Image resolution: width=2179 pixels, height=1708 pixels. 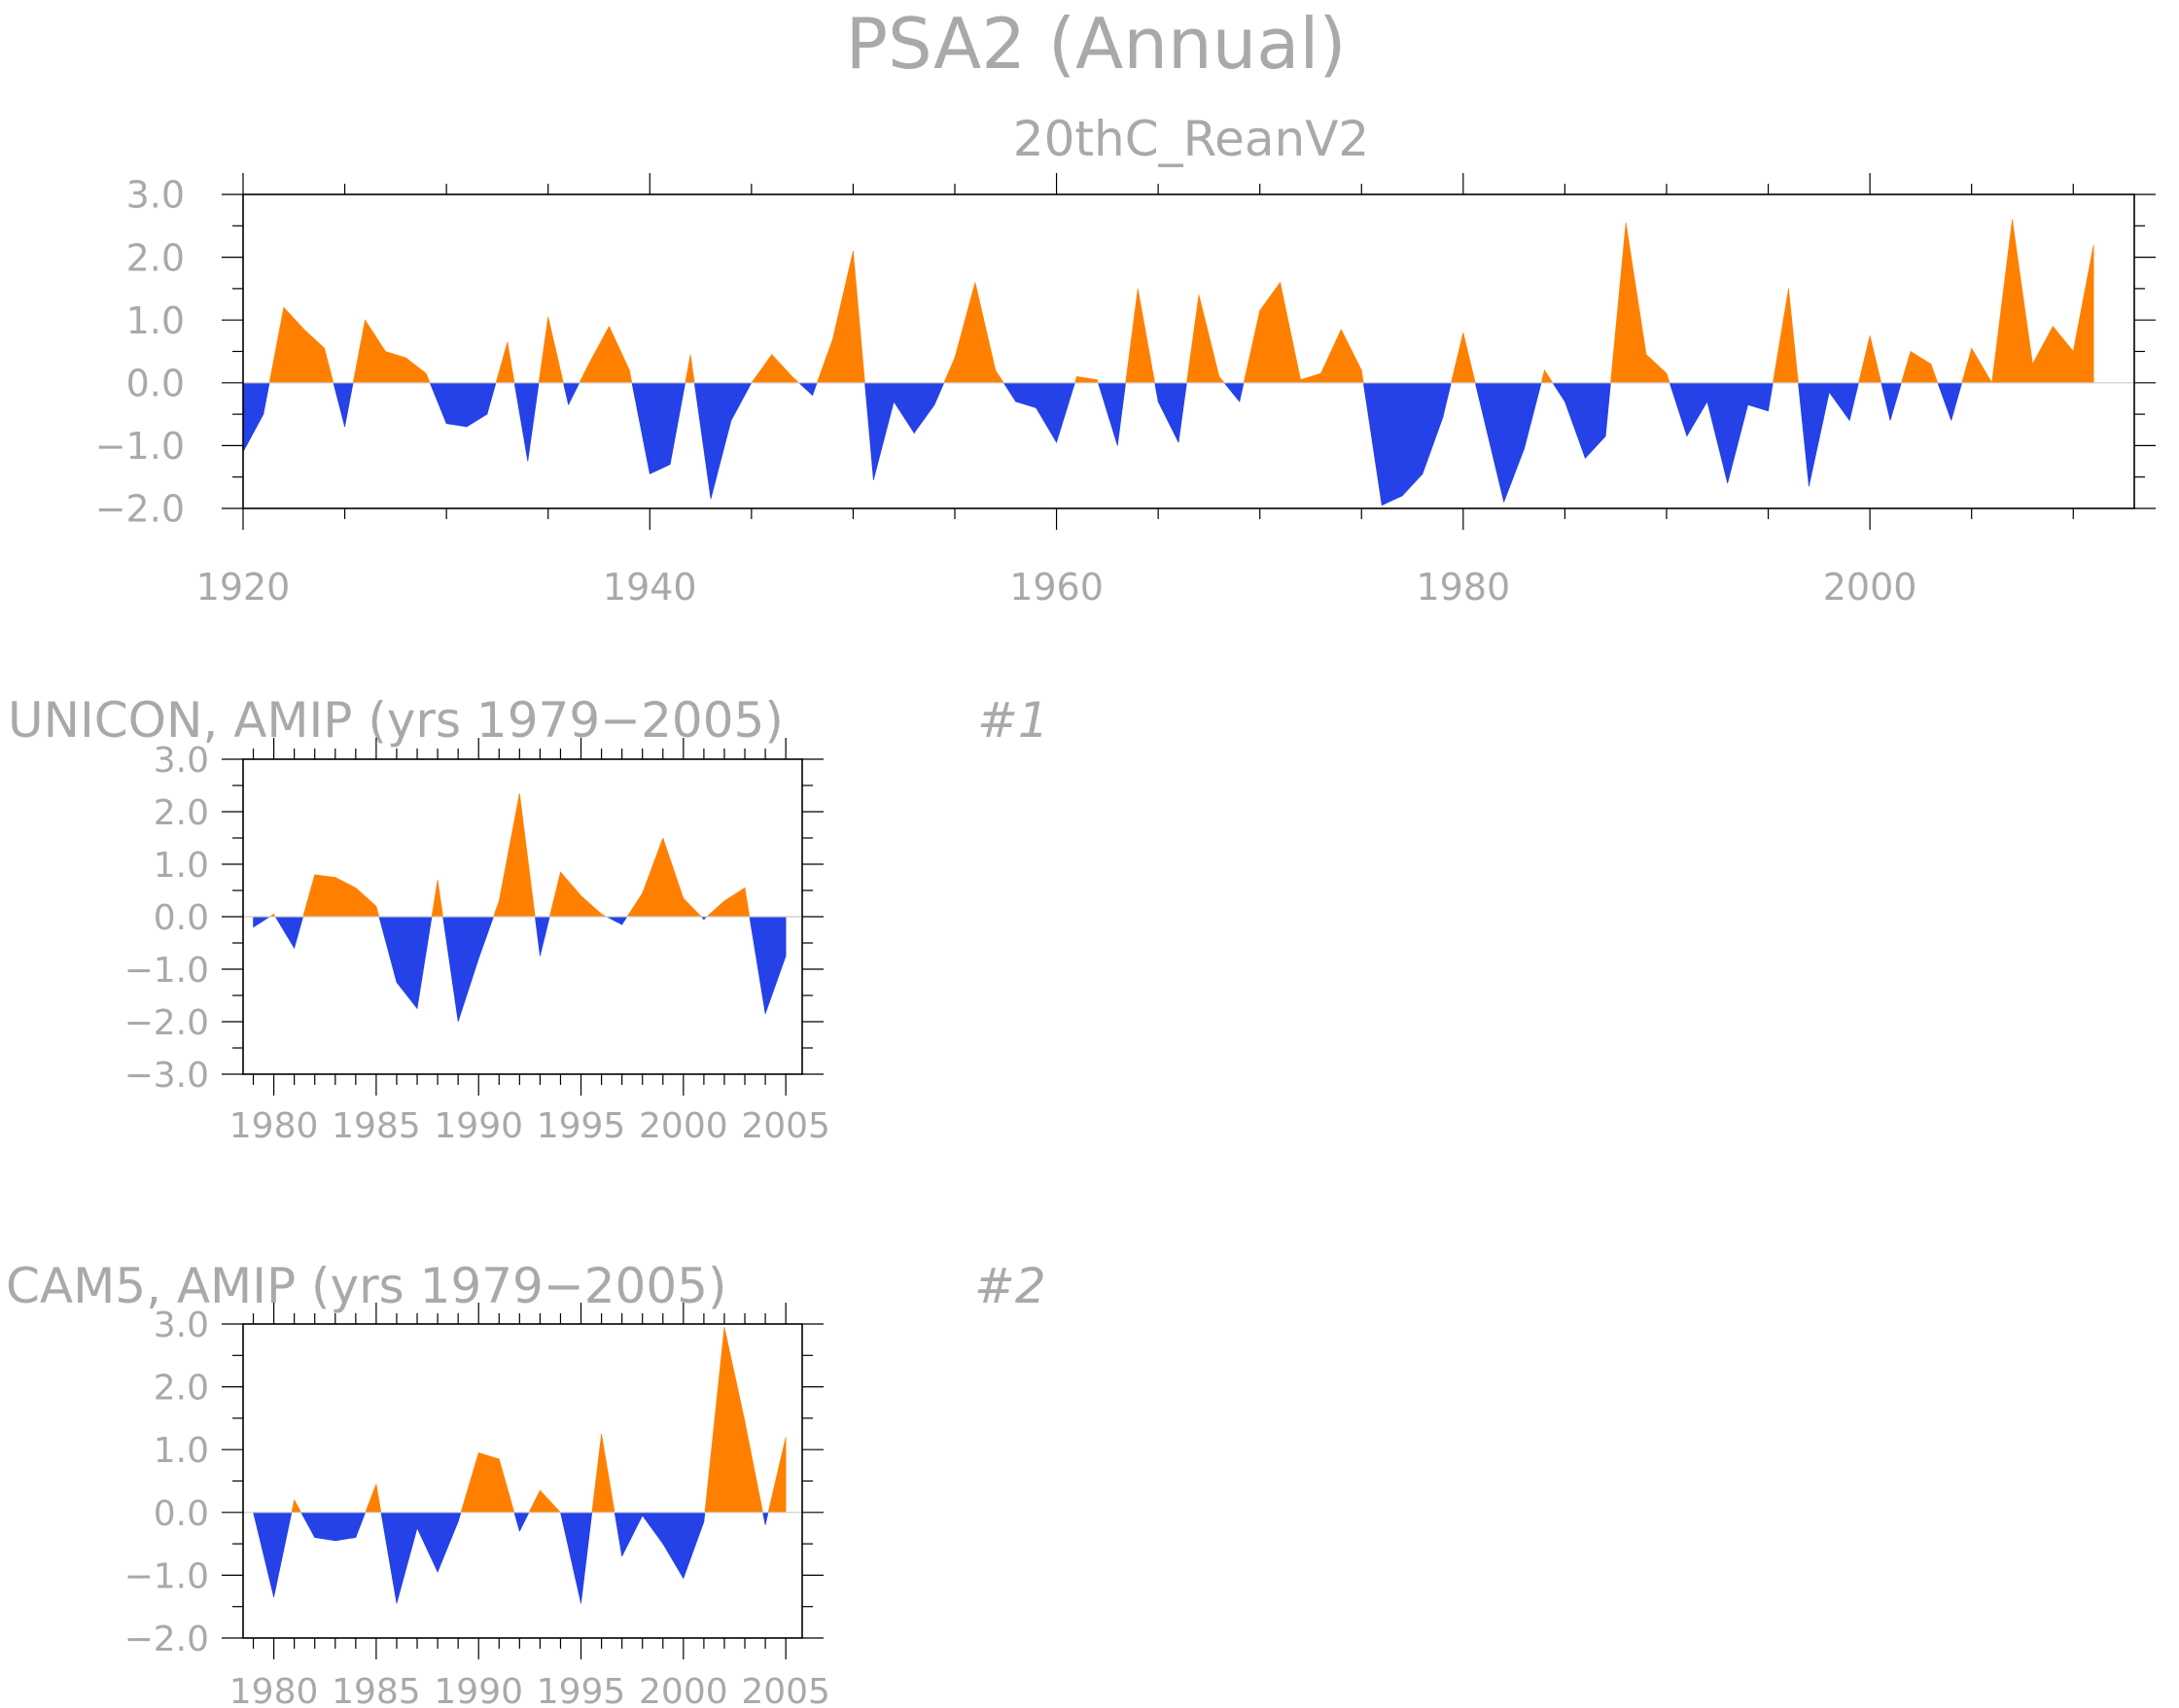 What do you see at coordinates (166, 1576) in the screenshot?
I see `y-tick-label-cam5: −1.0` at bounding box center [166, 1576].